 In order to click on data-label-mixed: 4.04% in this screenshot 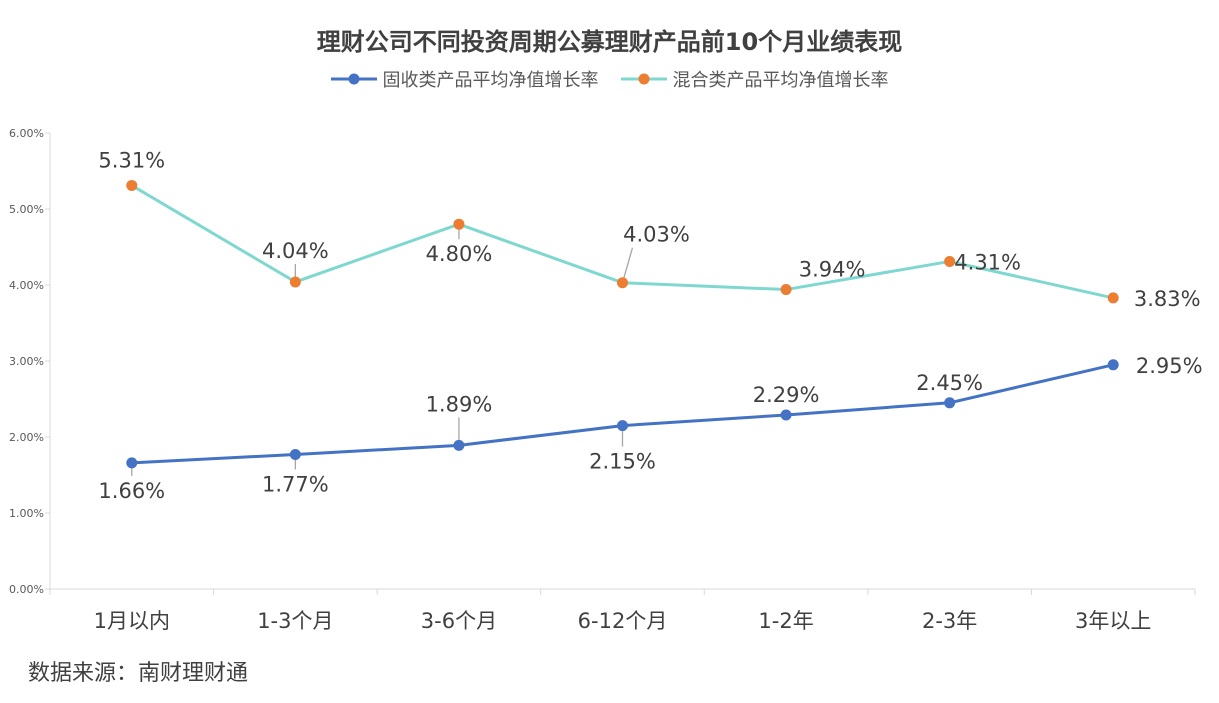, I will do `click(295, 251)`.